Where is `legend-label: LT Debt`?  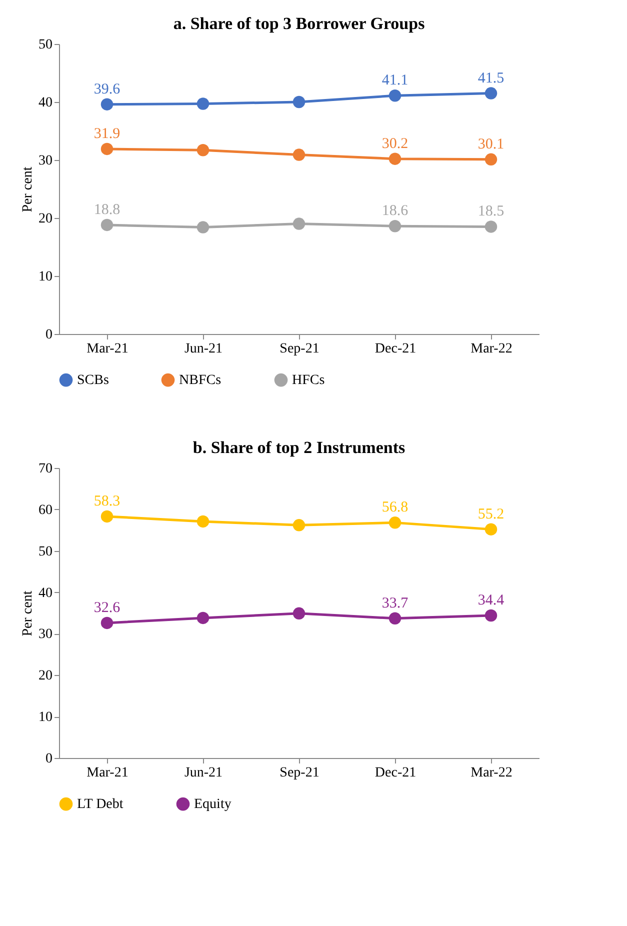
legend-label: LT Debt is located at coordinates (100, 804).